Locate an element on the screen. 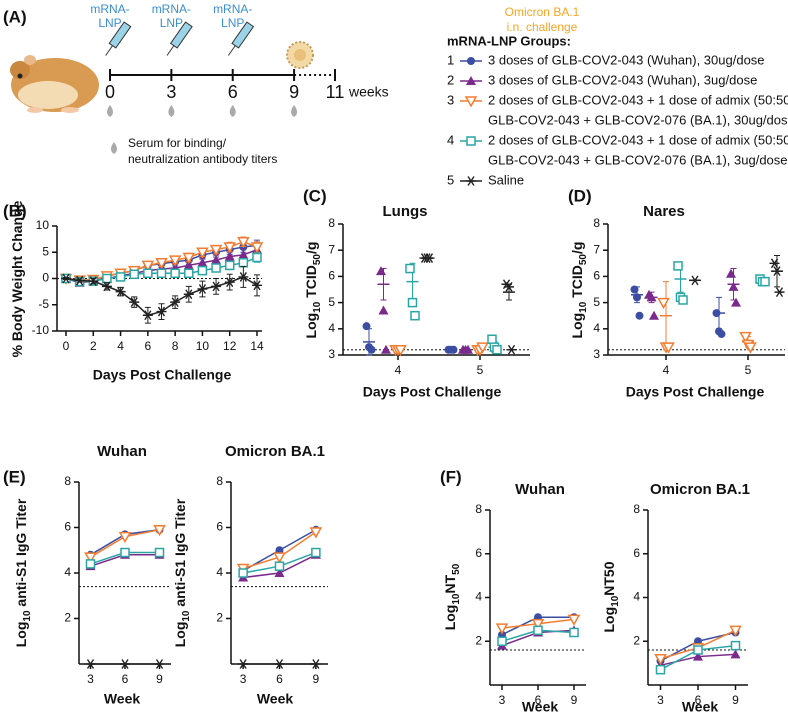 This screenshot has width=788, height=716. timeline-tick-label: 6 is located at coordinates (233, 92).